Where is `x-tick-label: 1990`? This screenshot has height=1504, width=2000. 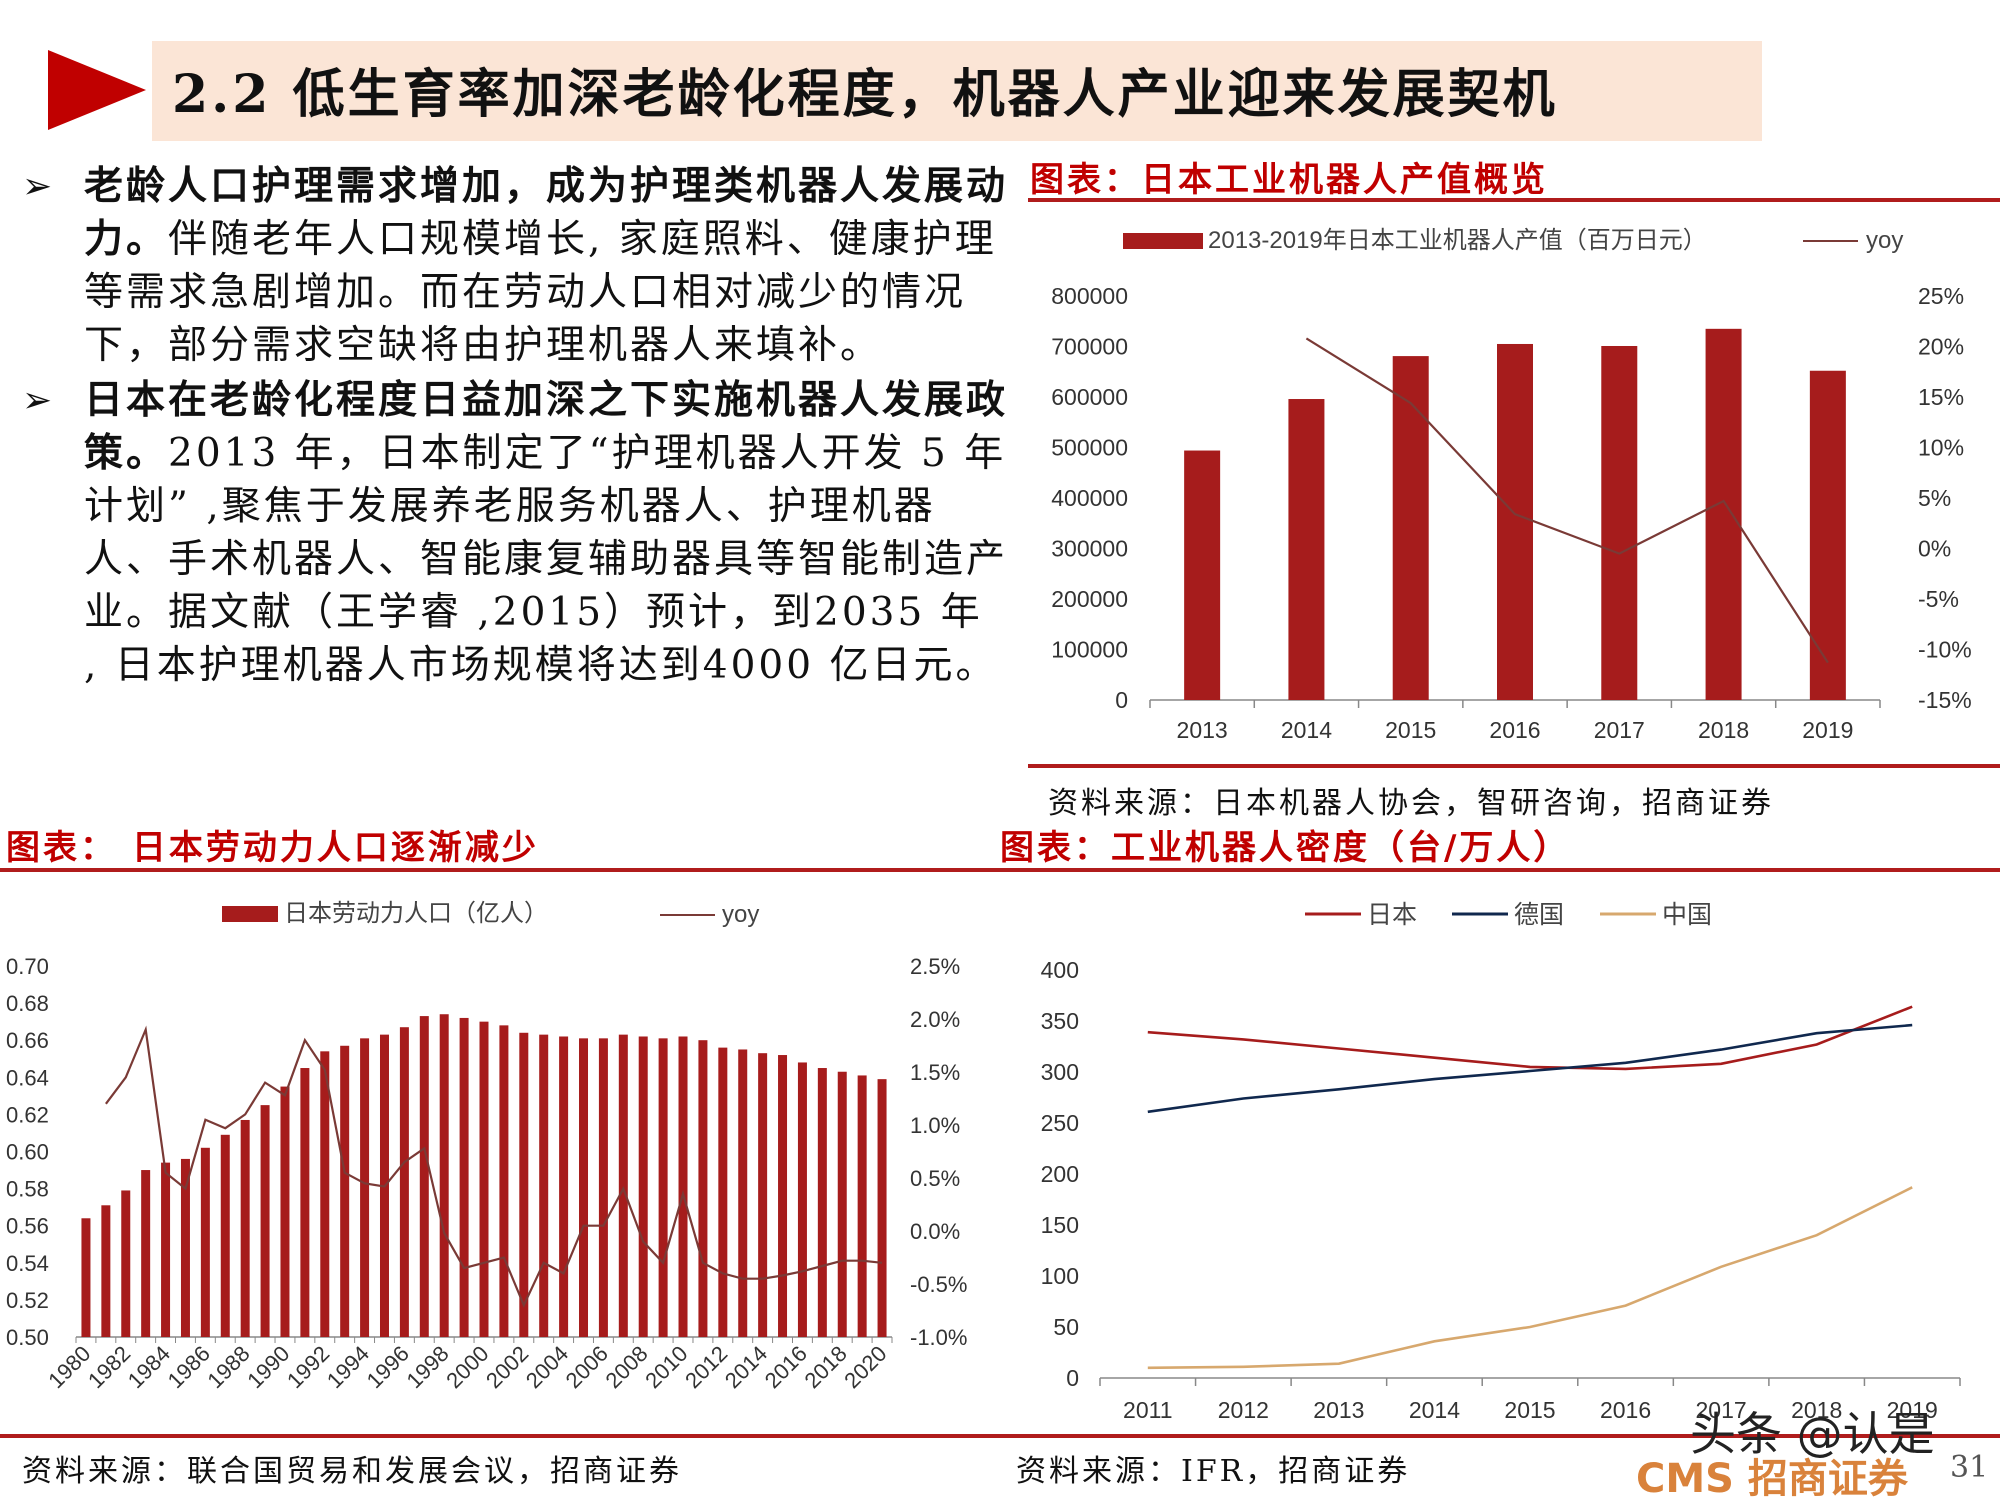 x-tick-label: 1990 is located at coordinates (268, 1367).